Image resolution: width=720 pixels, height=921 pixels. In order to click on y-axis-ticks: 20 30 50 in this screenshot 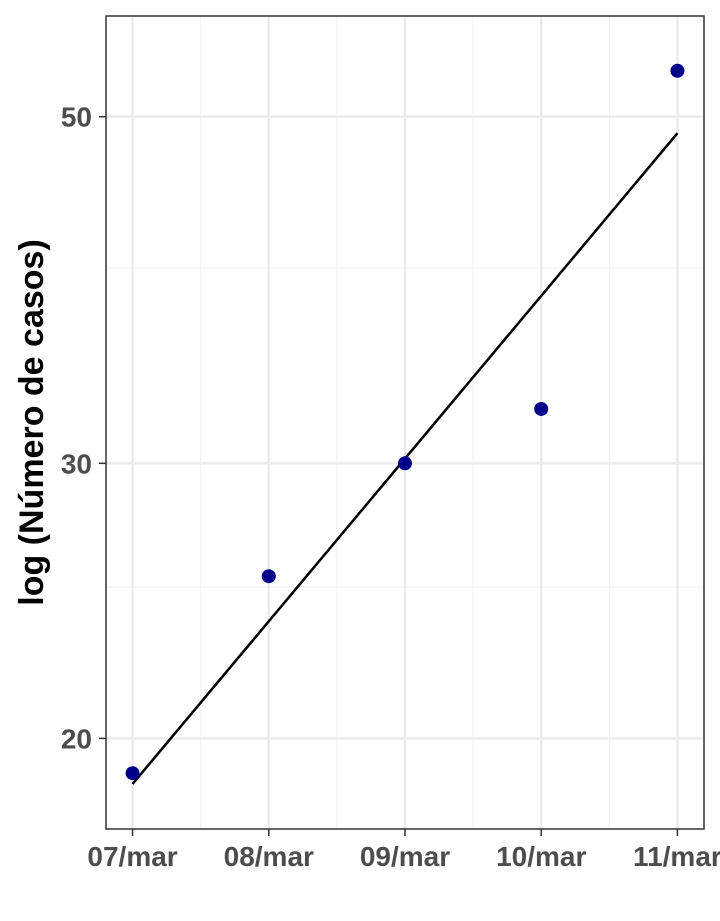, I will do `click(83, 428)`.